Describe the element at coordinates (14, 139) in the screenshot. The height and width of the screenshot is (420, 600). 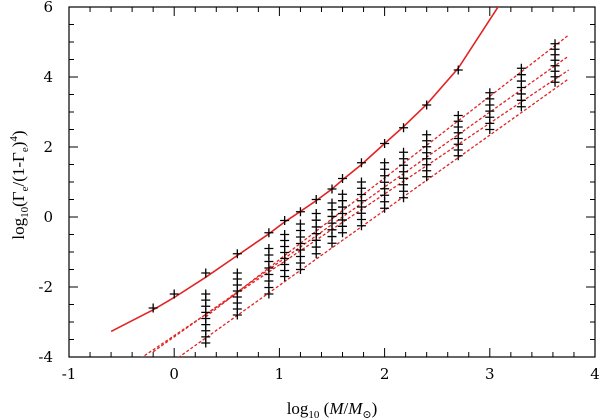
I see `y-label-sup: 4` at that location.